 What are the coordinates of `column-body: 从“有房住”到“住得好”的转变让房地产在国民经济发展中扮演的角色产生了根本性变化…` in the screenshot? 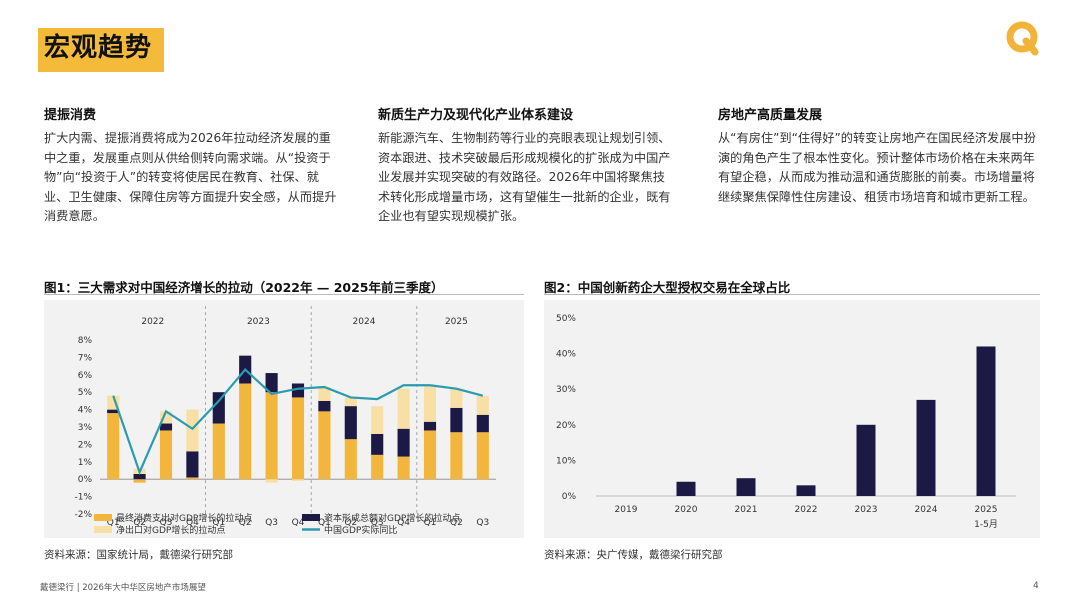 It's located at (877, 167).